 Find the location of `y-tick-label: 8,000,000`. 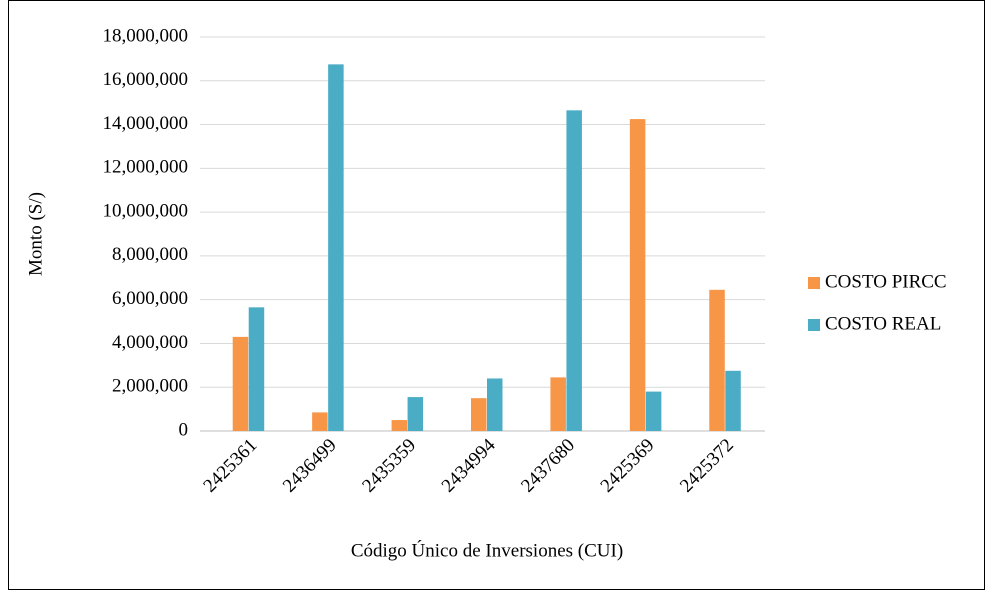

y-tick-label: 8,000,000 is located at coordinates (150, 254).